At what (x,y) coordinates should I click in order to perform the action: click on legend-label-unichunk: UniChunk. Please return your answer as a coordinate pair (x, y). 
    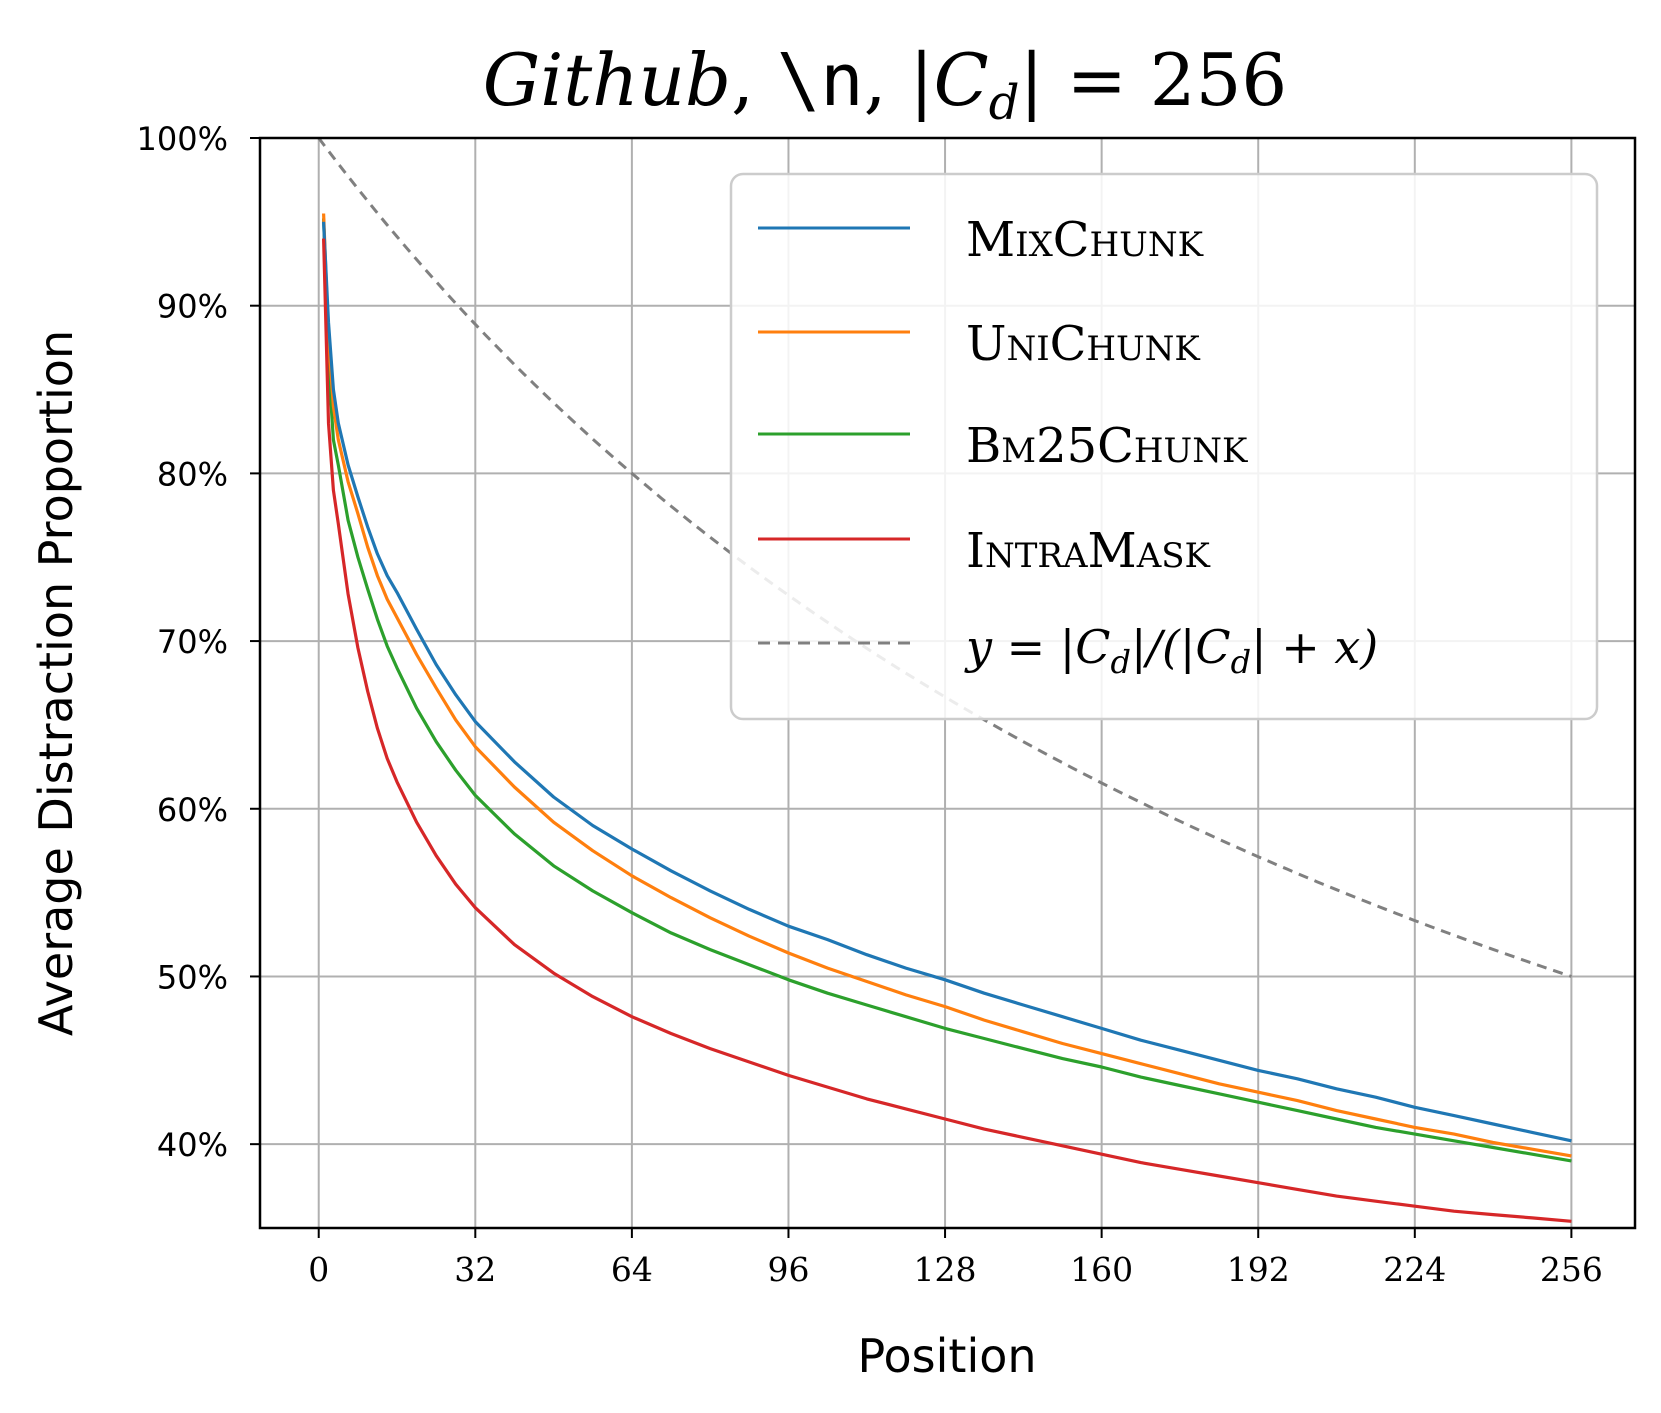
    Looking at the image, I should click on (1083, 344).